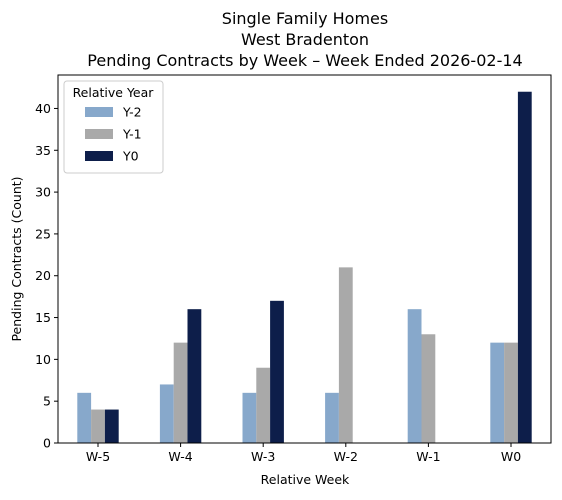 Image resolution: width=562 pixels, height=500 pixels. What do you see at coordinates (303, 453) in the screenshot?
I see `x-axis-ticks: W-5 W-4 W-3 W-2 W-1 W0` at bounding box center [303, 453].